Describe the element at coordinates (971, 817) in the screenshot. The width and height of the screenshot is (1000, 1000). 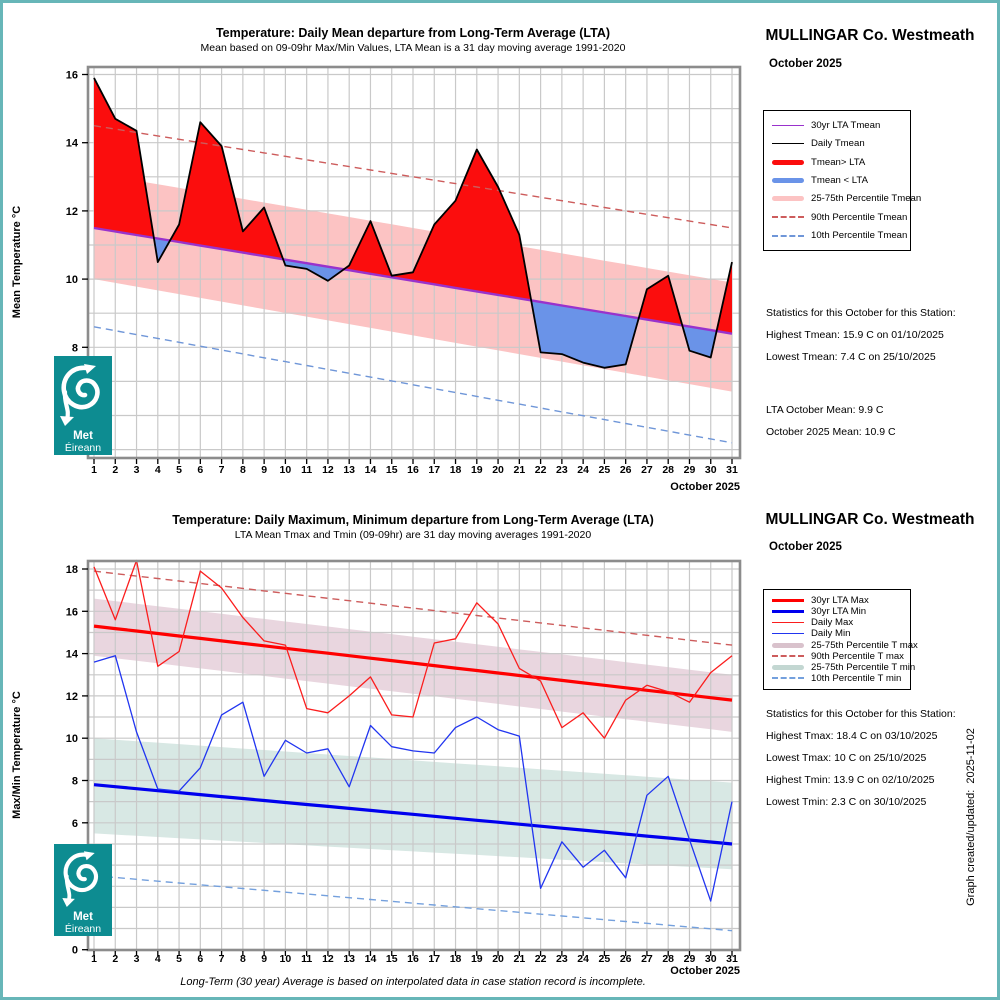
I see `graph-created-note: Graph created/updated: 2025-11-02` at that location.